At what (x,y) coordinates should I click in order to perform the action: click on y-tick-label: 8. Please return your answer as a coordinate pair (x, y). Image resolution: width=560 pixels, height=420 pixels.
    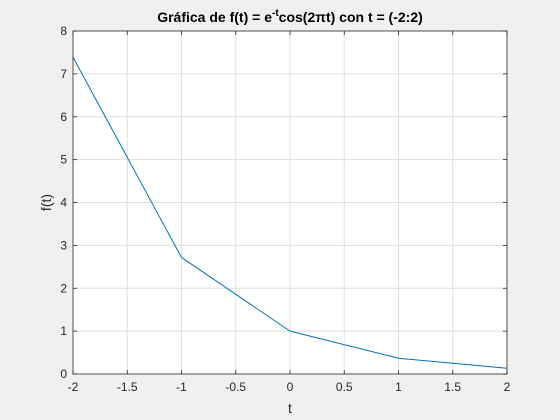
    Looking at the image, I should click on (63, 31).